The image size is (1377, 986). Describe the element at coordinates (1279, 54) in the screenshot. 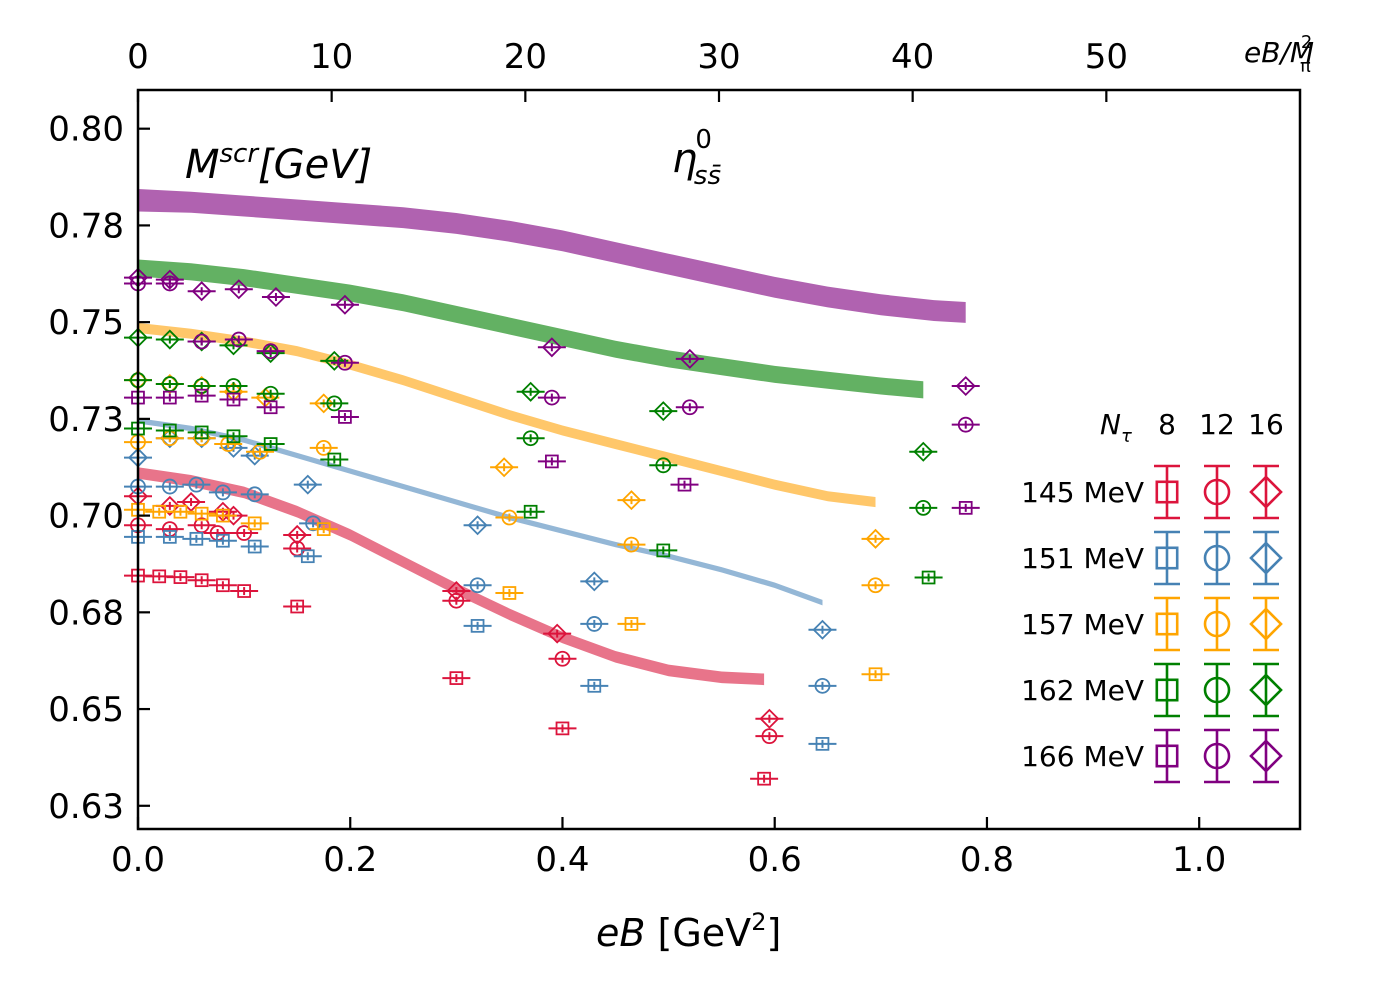

I see `top-axis-label: eB/Mπ 2` at that location.